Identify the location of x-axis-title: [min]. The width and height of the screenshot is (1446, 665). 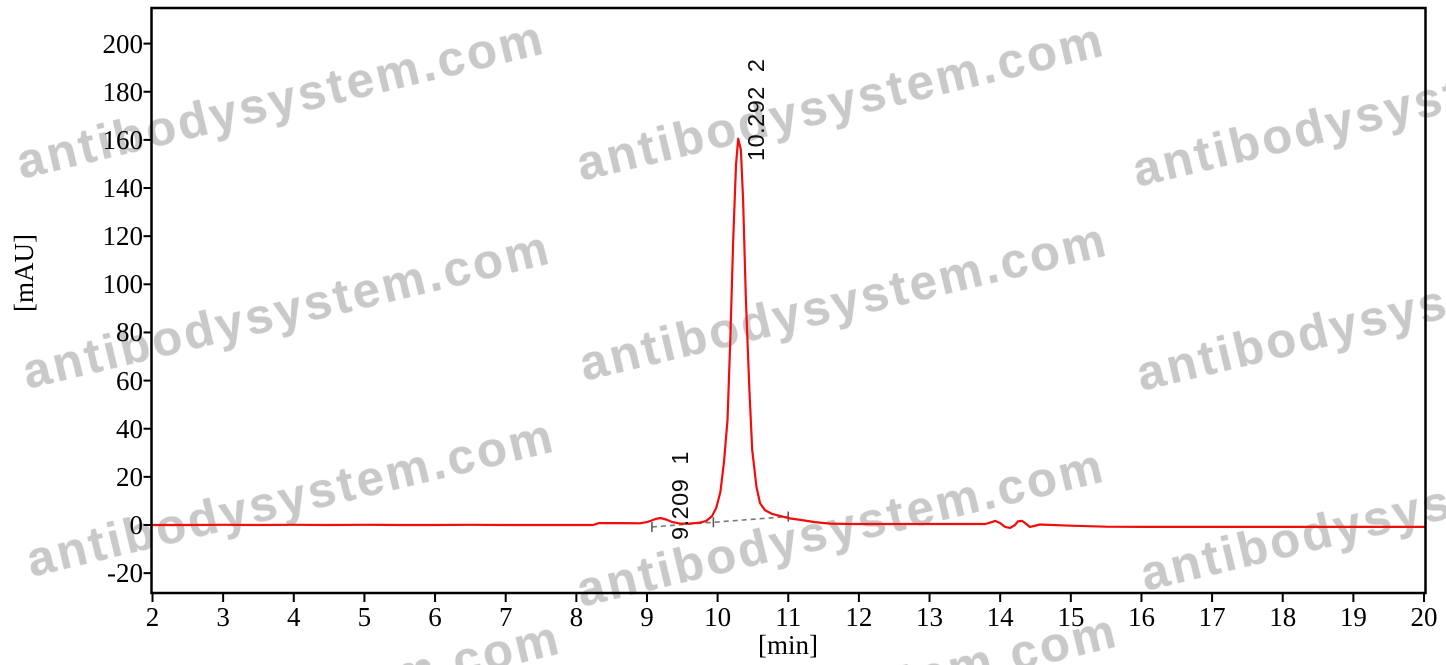
(788, 645).